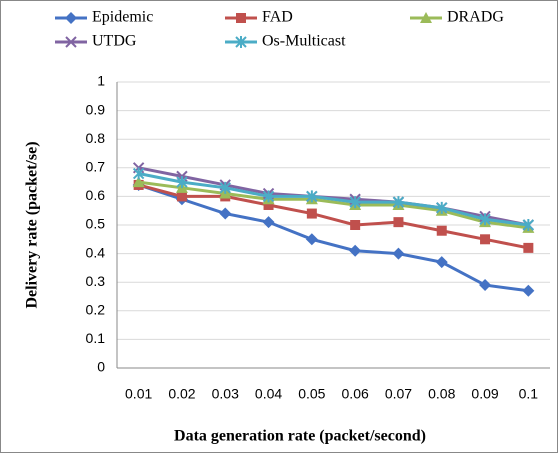 The height and width of the screenshot is (453, 558). I want to click on y-tick-label: 0.4, so click(96, 252).